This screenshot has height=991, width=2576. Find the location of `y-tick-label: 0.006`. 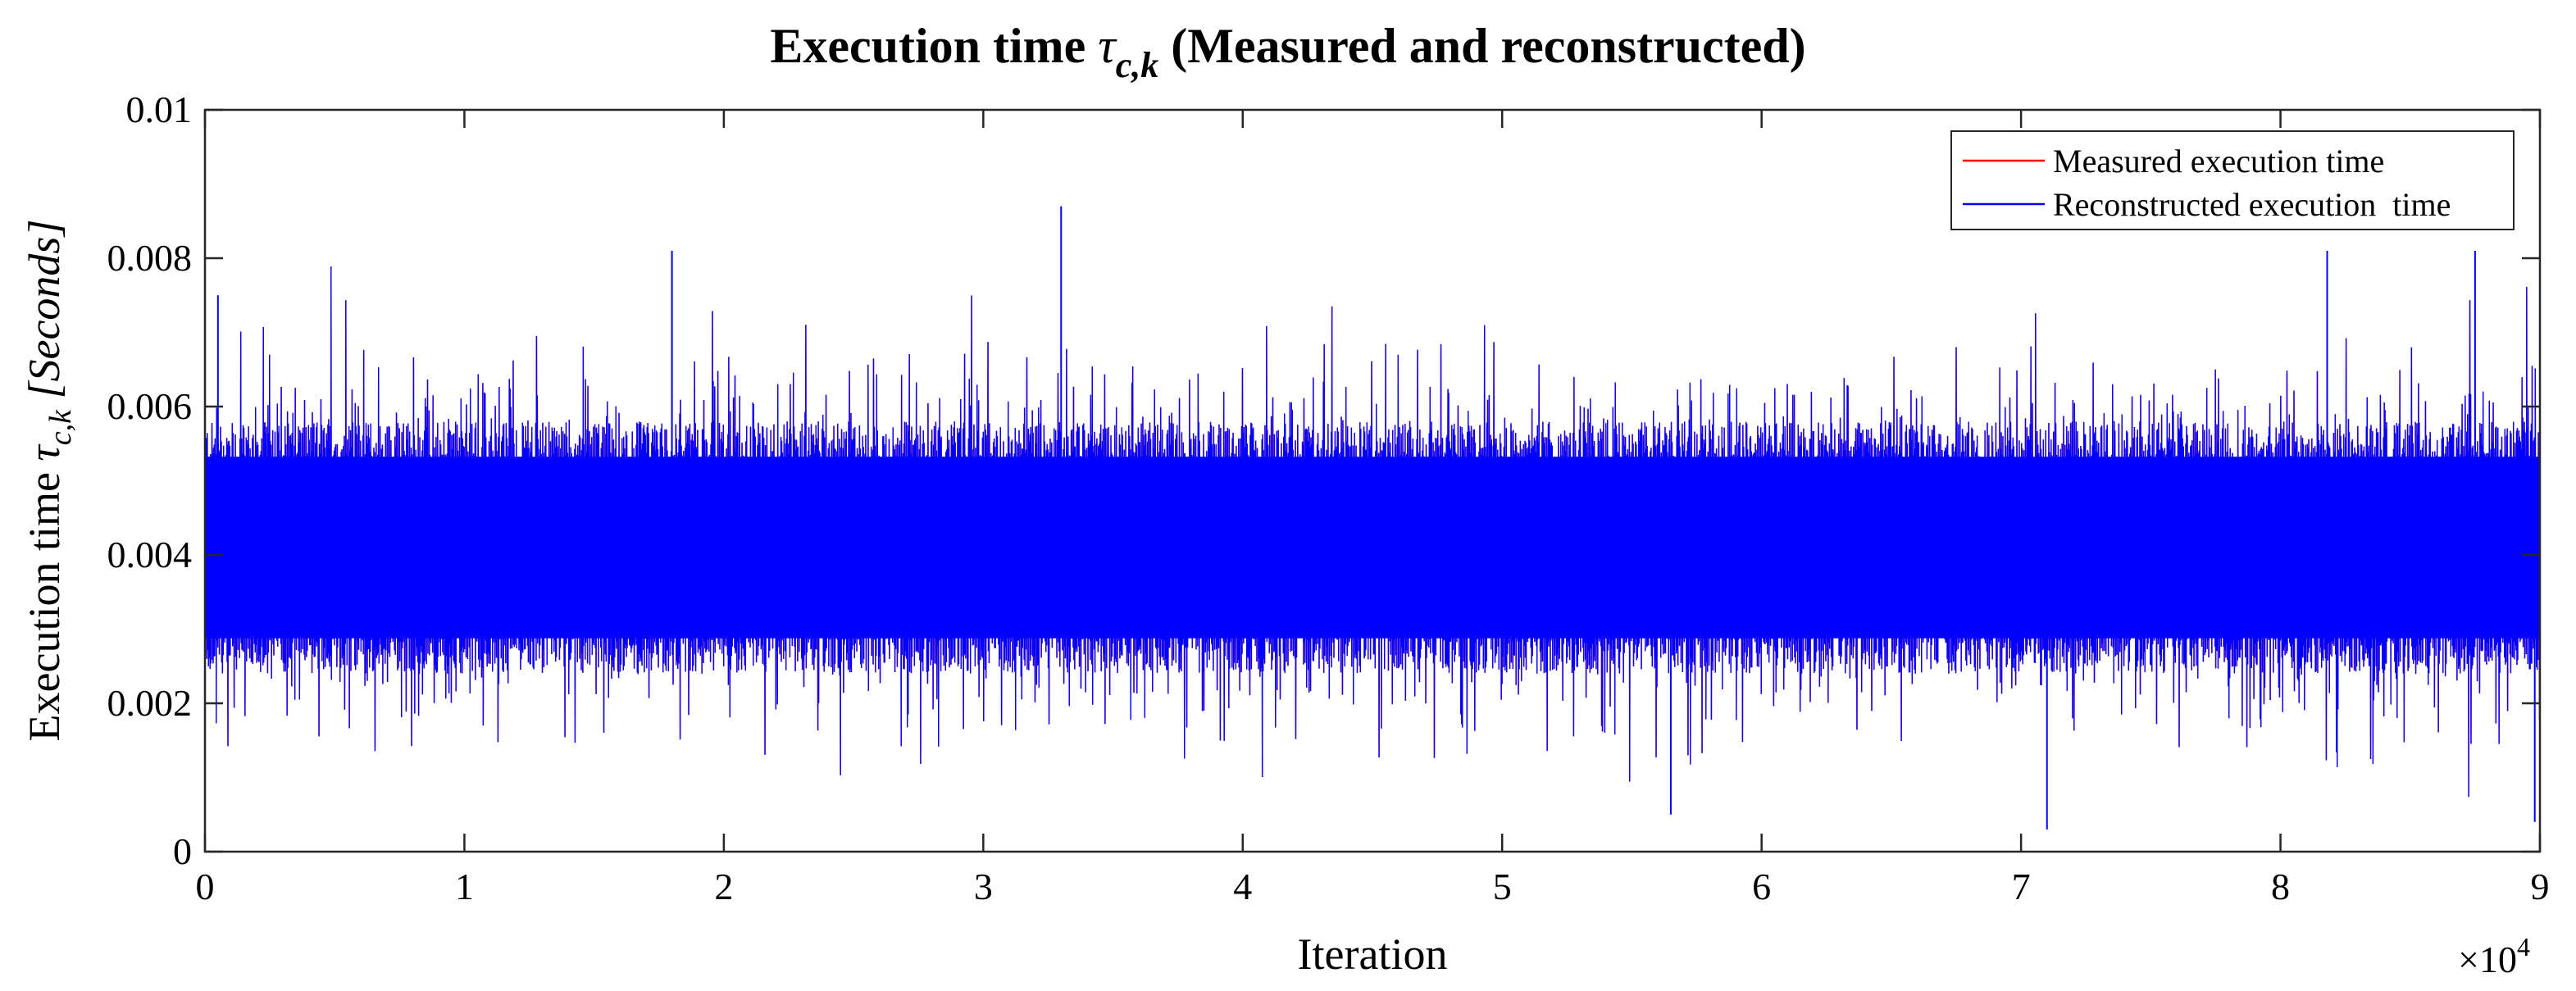

y-tick-label: 0.006 is located at coordinates (150, 406).